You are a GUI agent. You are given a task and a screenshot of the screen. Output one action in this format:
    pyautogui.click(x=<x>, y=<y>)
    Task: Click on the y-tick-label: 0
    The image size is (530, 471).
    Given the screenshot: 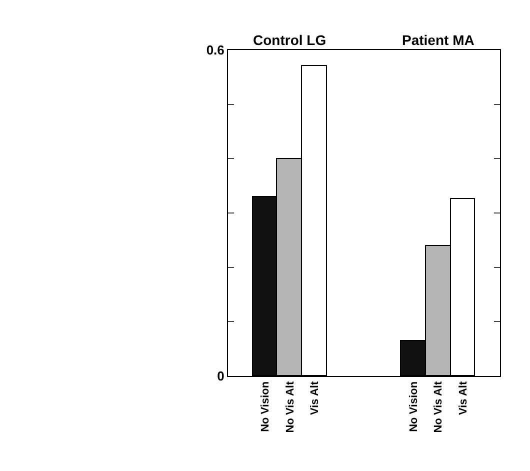 What is the action you would take?
    pyautogui.click(x=220, y=376)
    